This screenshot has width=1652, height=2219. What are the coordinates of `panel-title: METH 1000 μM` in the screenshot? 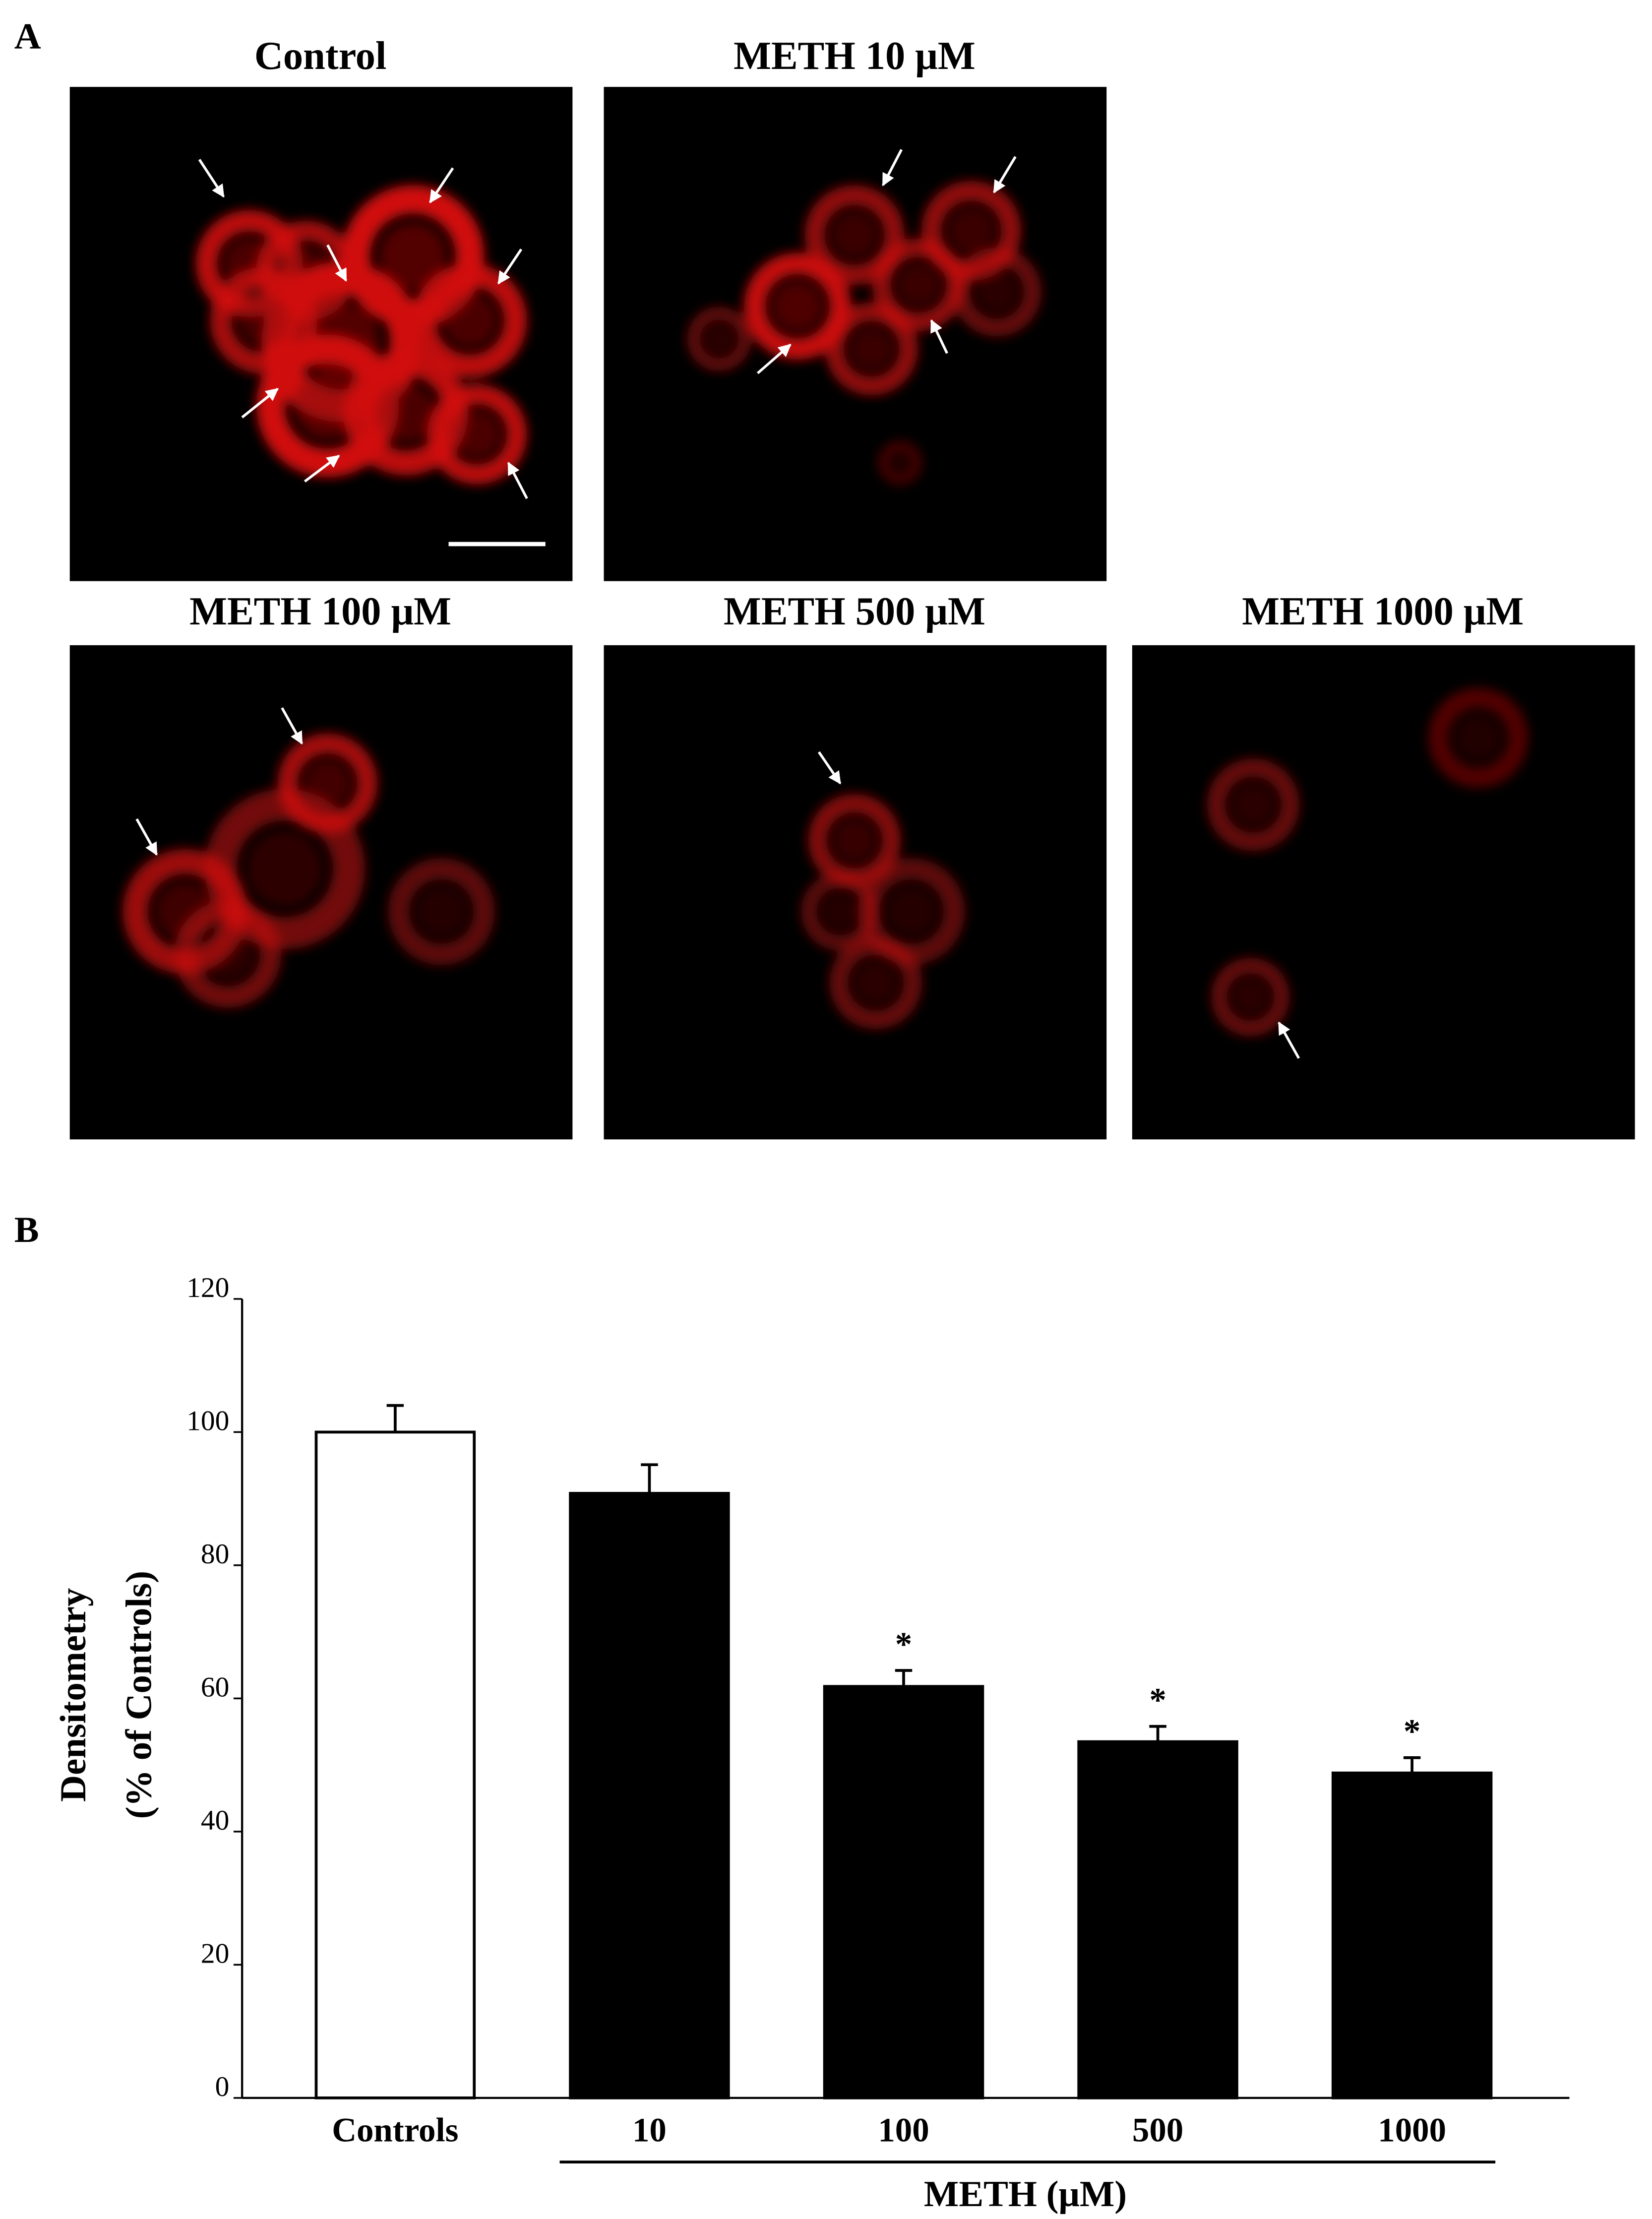 It's located at (1383, 611).